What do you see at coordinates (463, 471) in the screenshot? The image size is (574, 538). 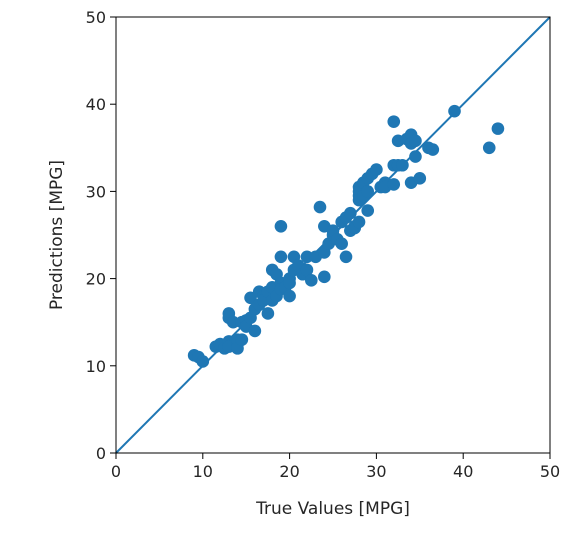 I see `x-tick-label: 40` at bounding box center [463, 471].